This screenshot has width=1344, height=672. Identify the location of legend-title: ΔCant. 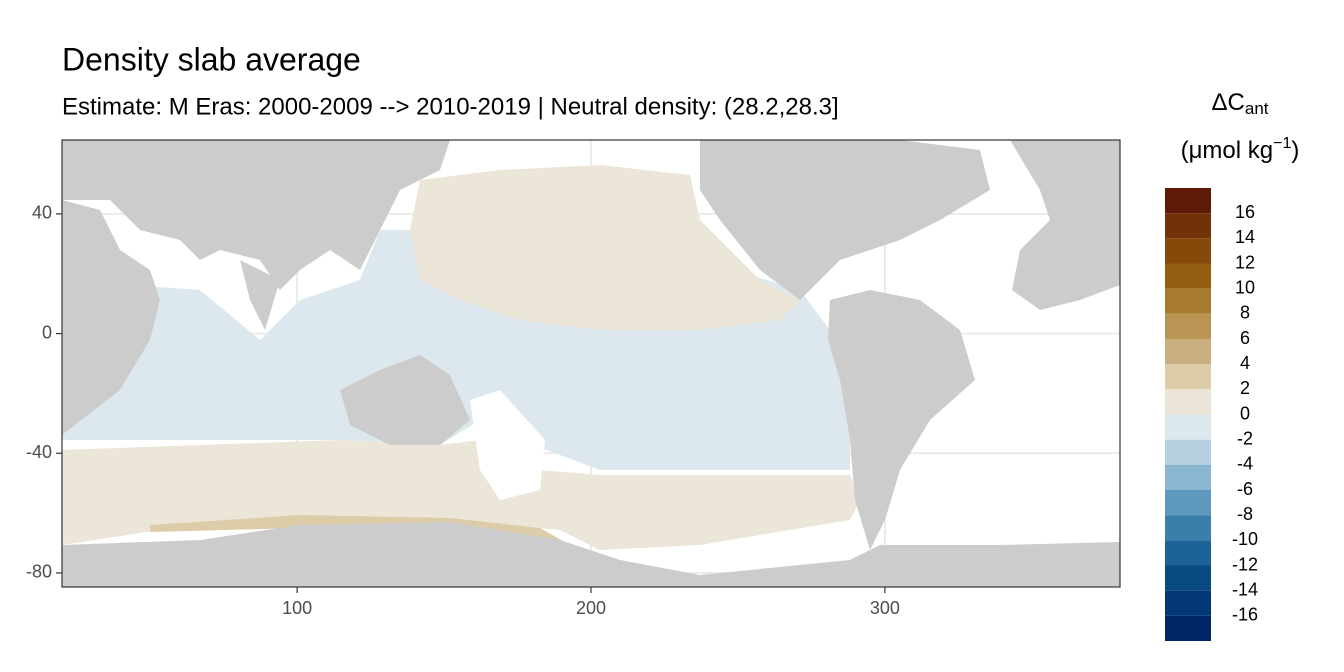
(1239, 103).